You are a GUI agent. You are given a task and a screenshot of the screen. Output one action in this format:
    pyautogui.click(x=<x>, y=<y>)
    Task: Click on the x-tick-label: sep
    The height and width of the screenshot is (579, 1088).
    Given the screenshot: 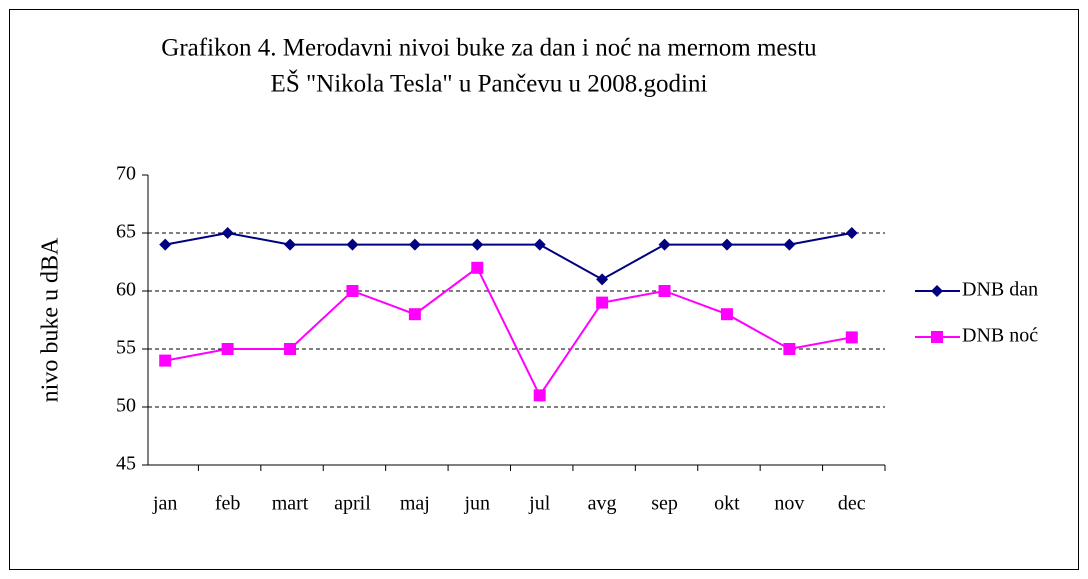 What is the action you would take?
    pyautogui.click(x=664, y=504)
    